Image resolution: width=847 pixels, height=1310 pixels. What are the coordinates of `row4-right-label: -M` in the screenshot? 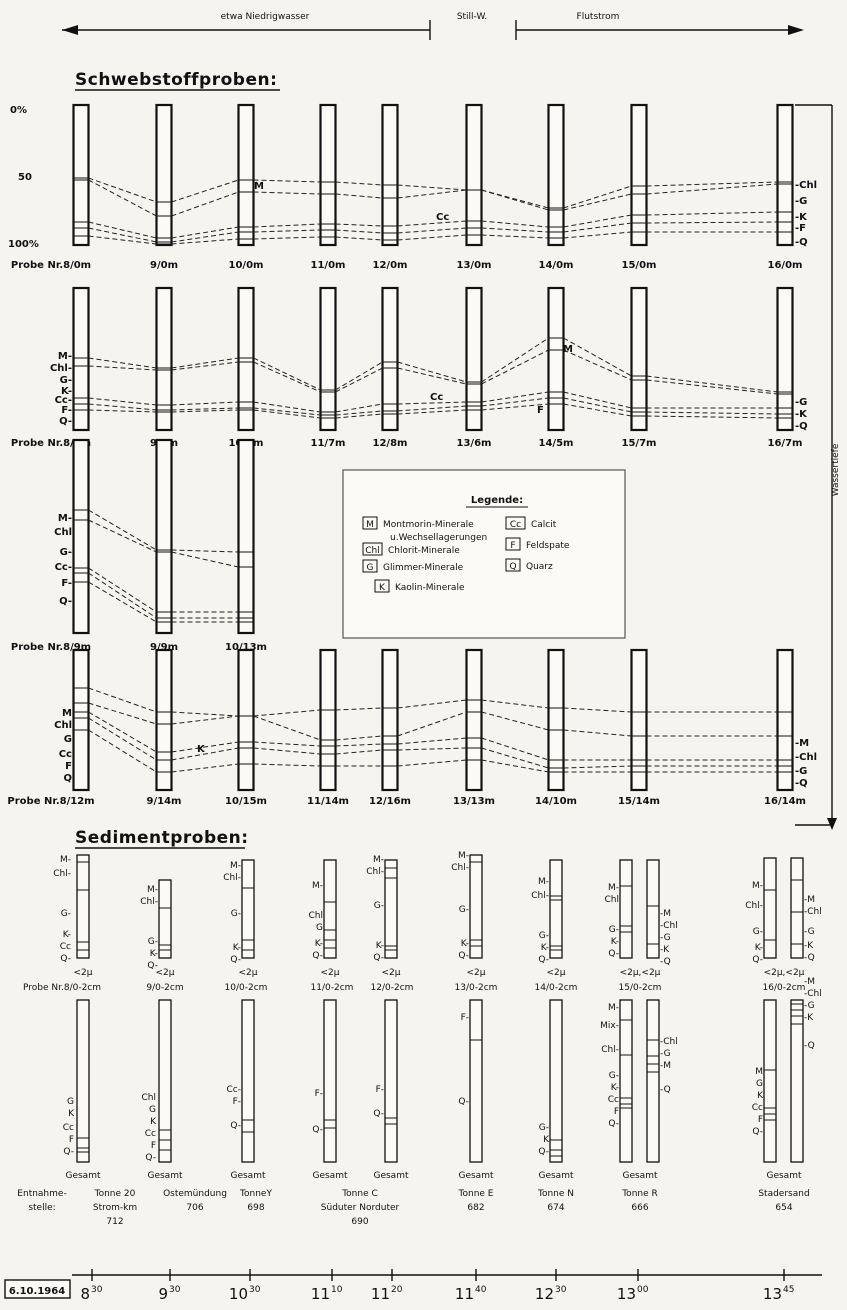 It's located at (802, 743).